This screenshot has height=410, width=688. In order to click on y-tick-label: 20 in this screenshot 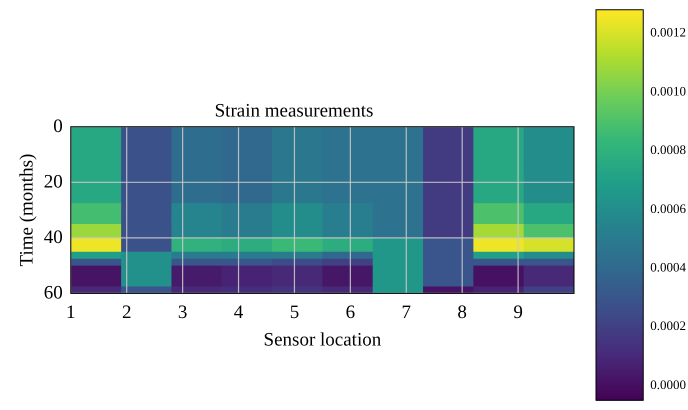, I will do `click(53, 181)`.